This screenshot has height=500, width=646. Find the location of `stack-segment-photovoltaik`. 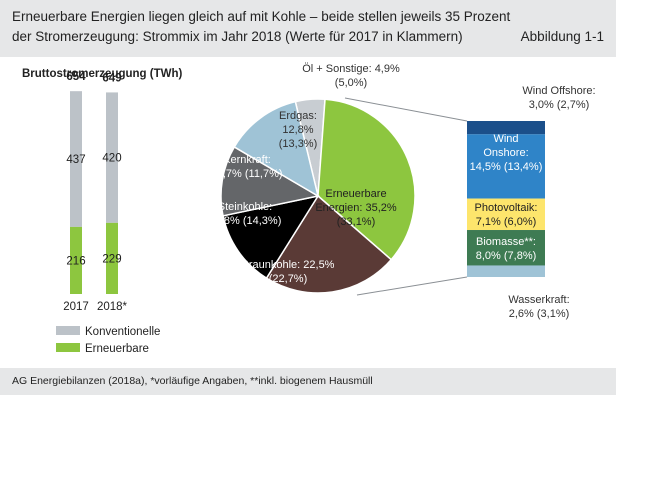

stack-segment-photovoltaik is located at coordinates (506, 214).